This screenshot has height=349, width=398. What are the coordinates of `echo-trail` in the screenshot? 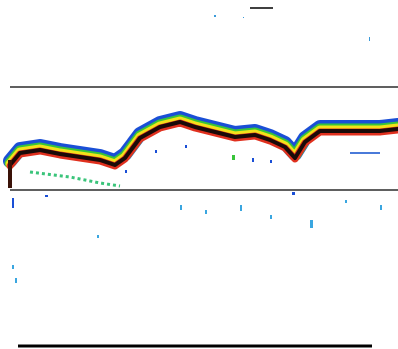 It's located at (75, 179).